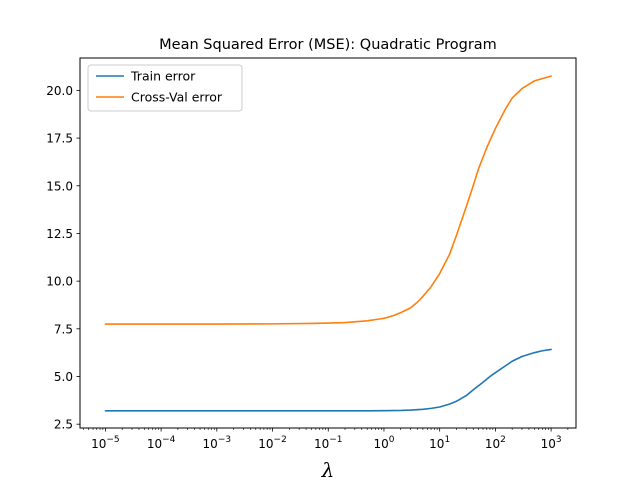 The height and width of the screenshot is (480, 640). I want to click on legend-box, so click(165, 88).